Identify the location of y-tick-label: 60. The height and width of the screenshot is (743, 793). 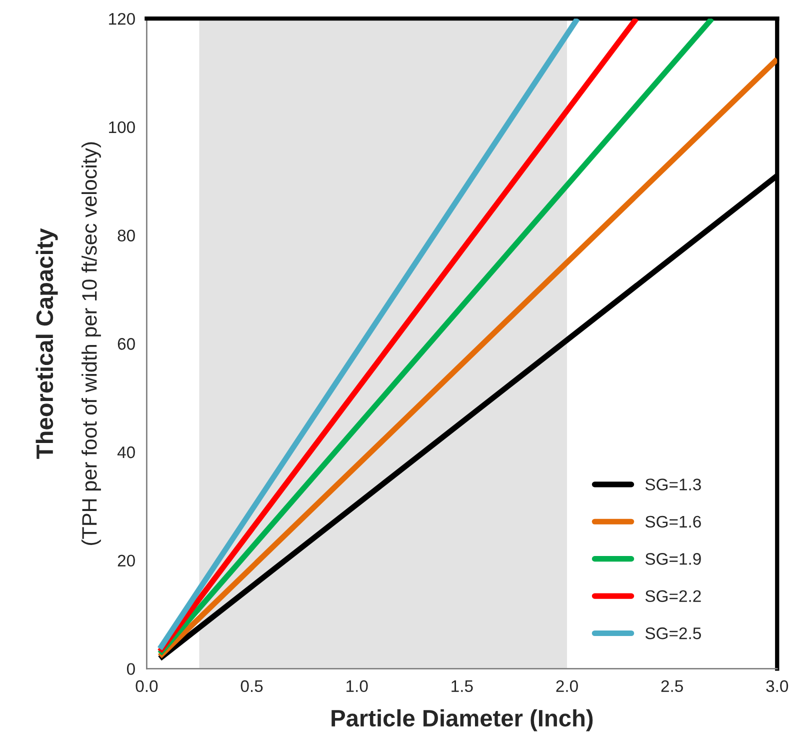
(126, 344).